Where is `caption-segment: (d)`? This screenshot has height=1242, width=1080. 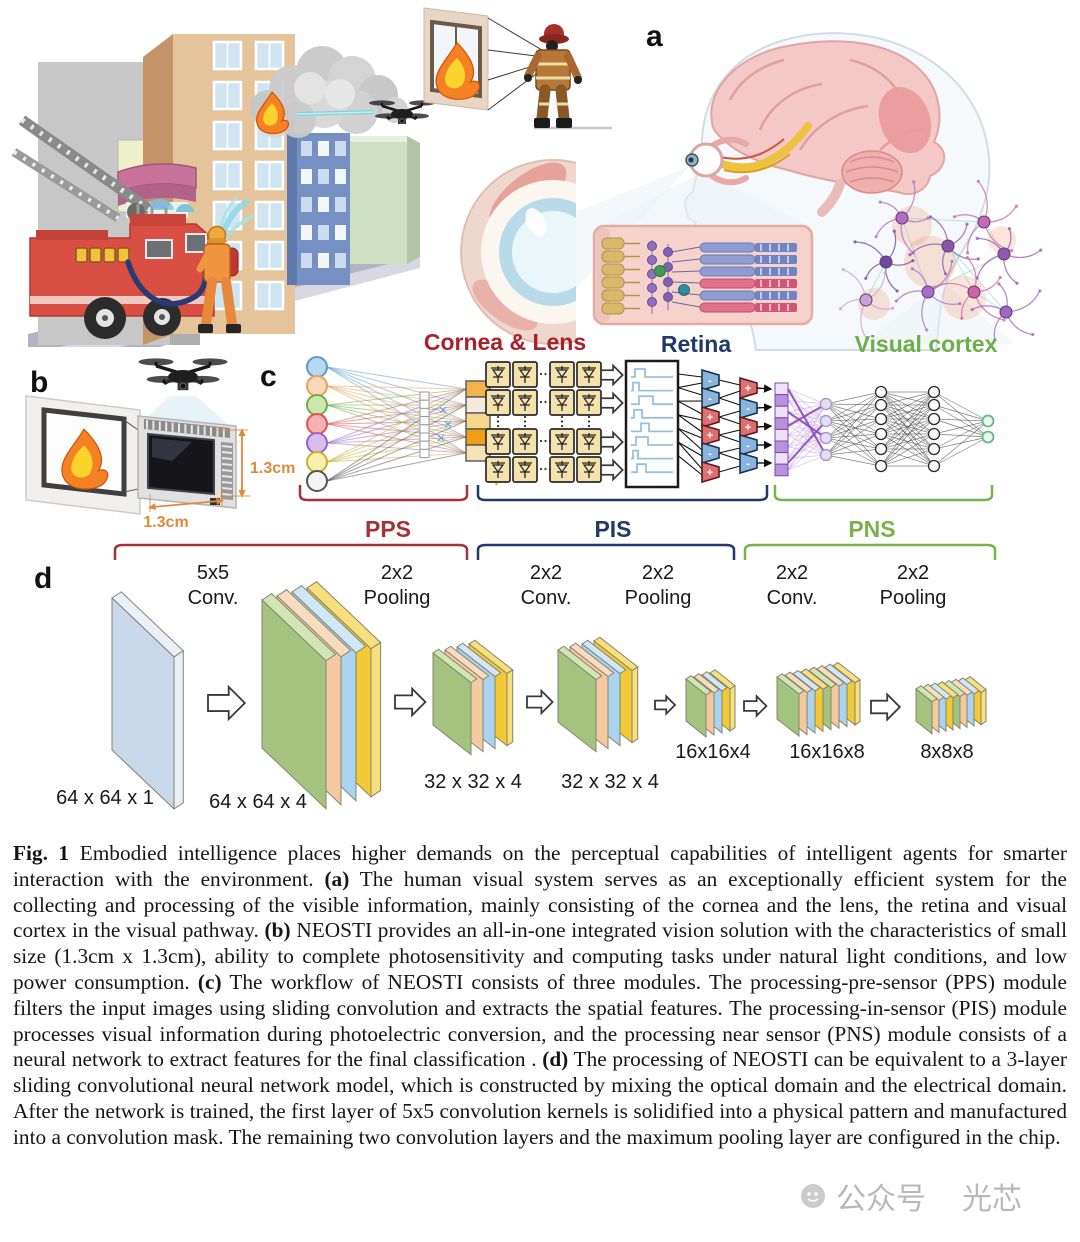 caption-segment: (d) is located at coordinates (555, 1059).